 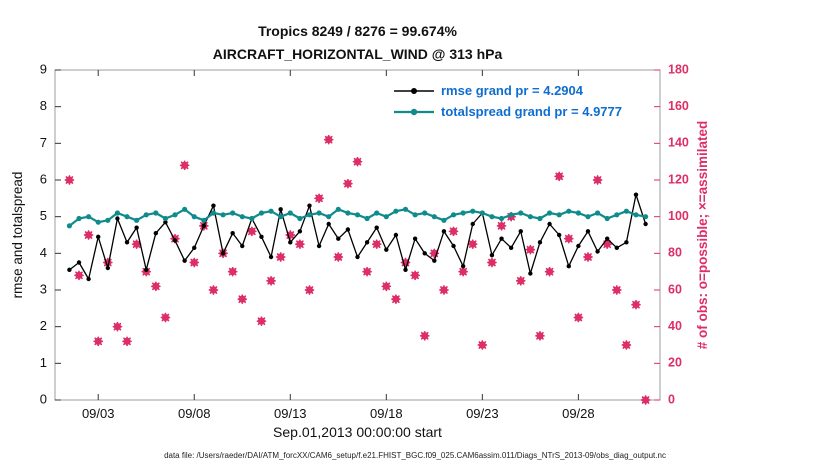 I want to click on left-tick-label: 7, so click(x=43, y=142).